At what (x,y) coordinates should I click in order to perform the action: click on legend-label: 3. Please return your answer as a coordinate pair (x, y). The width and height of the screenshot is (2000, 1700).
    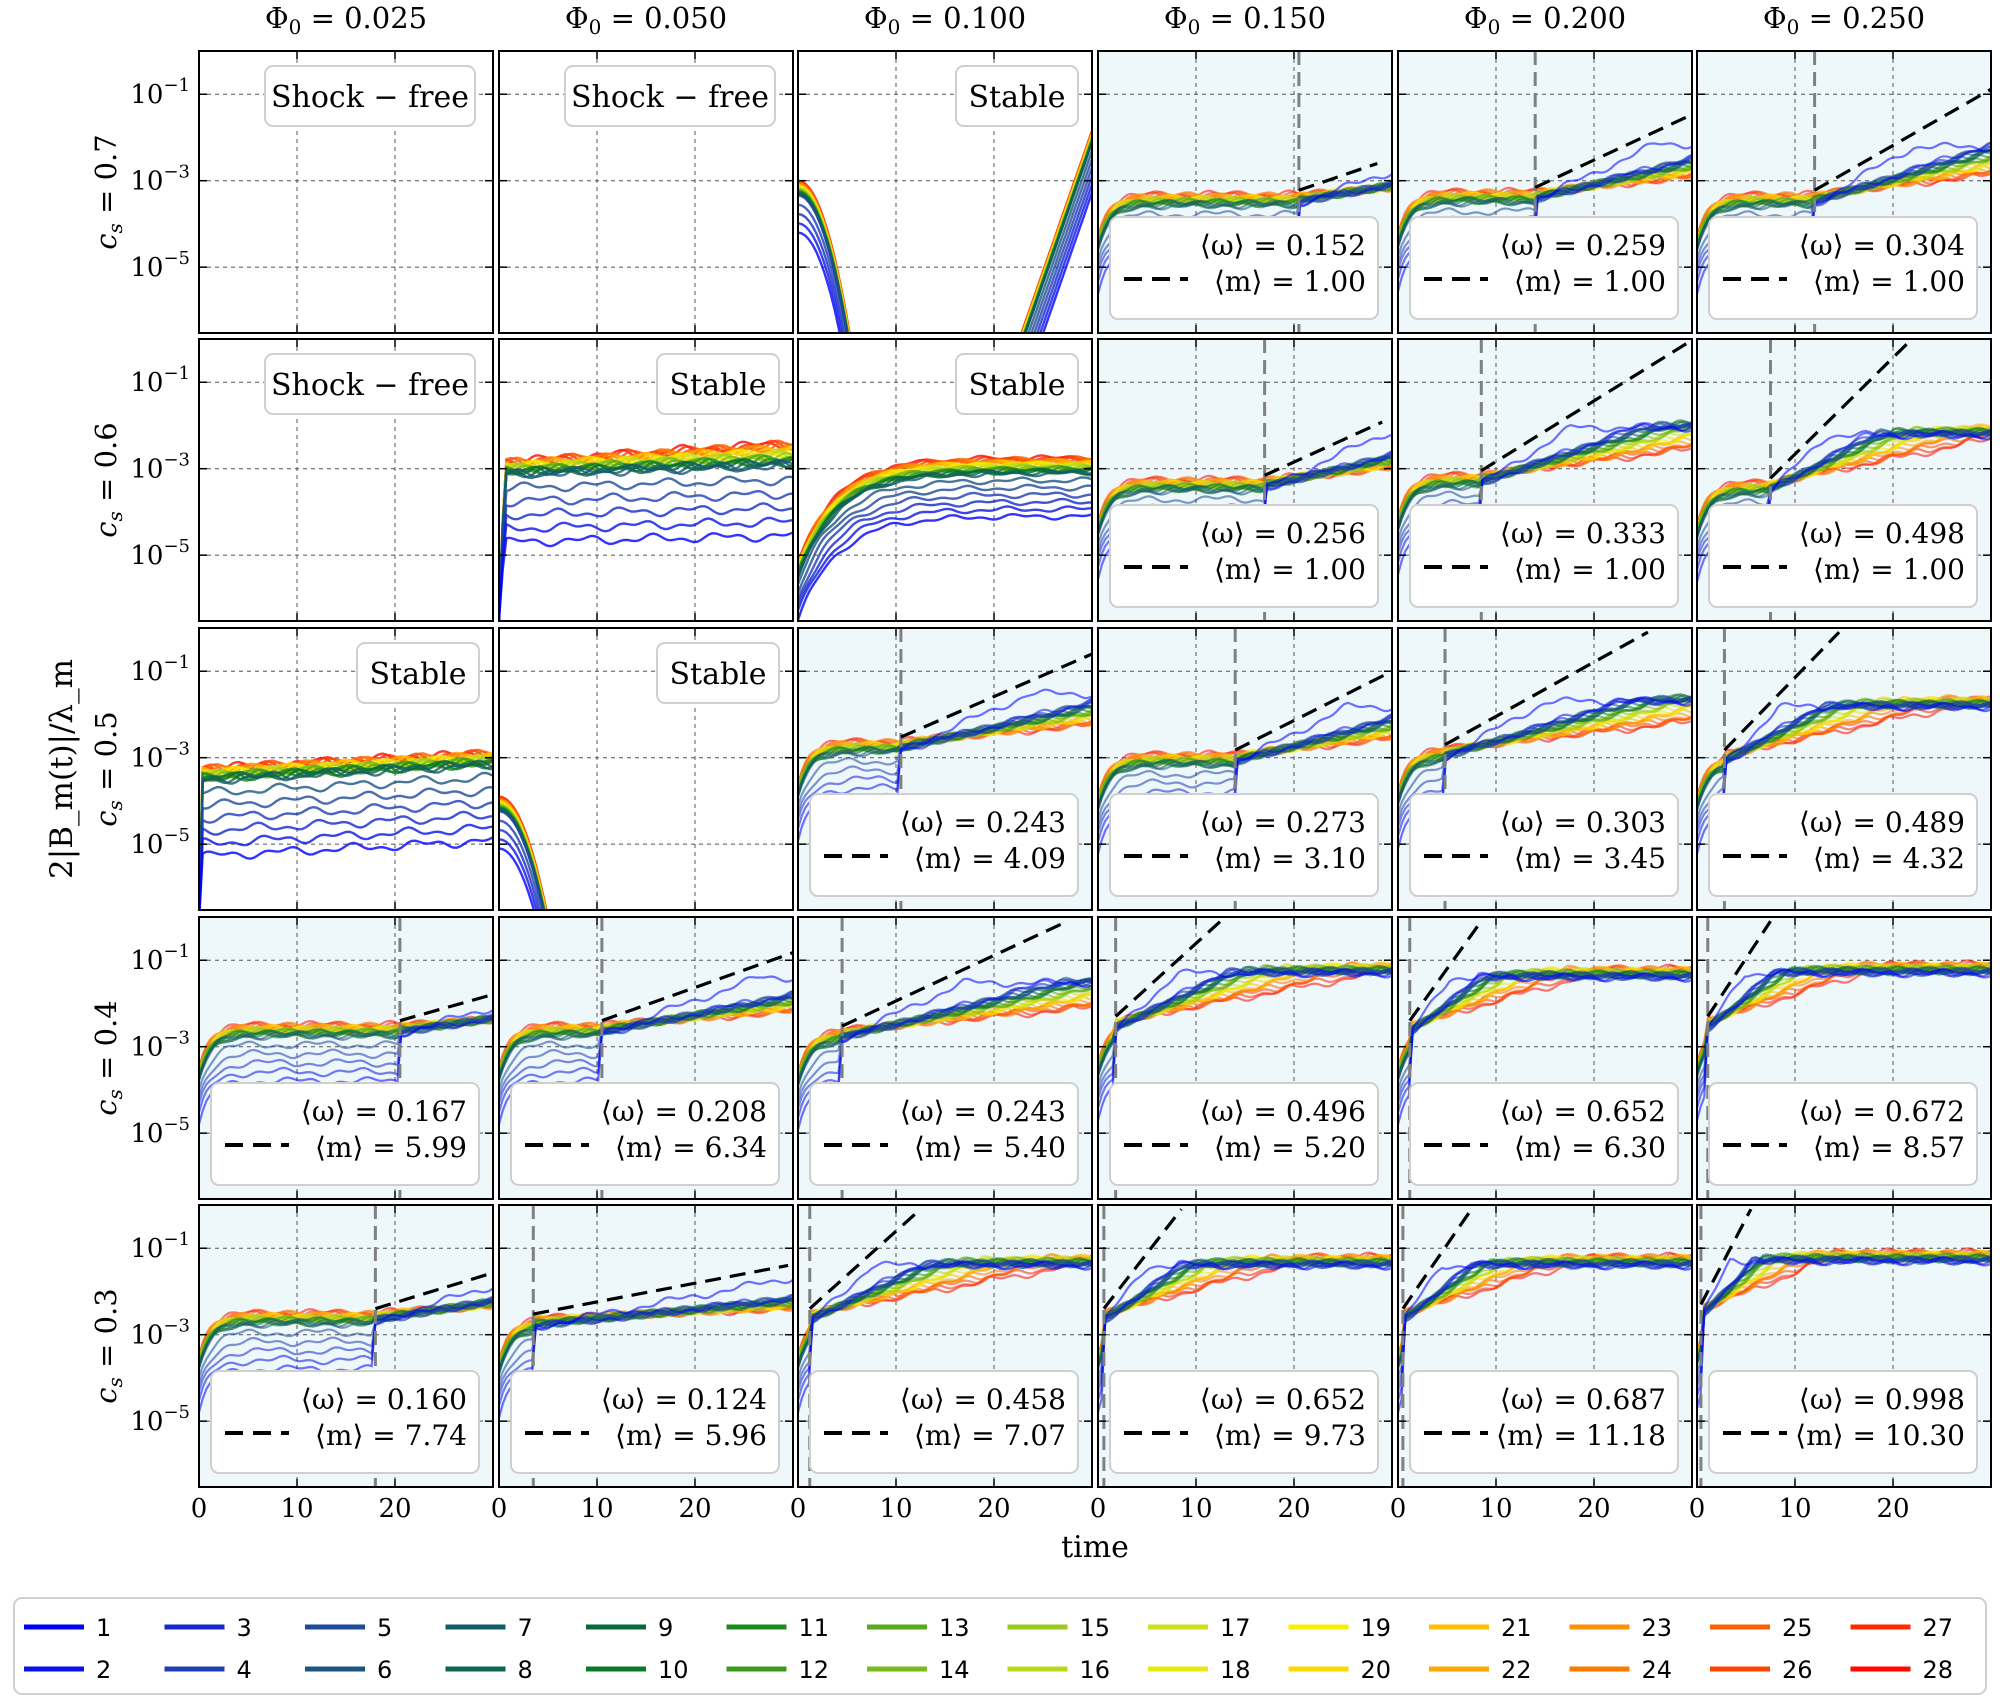
    Looking at the image, I should click on (244, 1628).